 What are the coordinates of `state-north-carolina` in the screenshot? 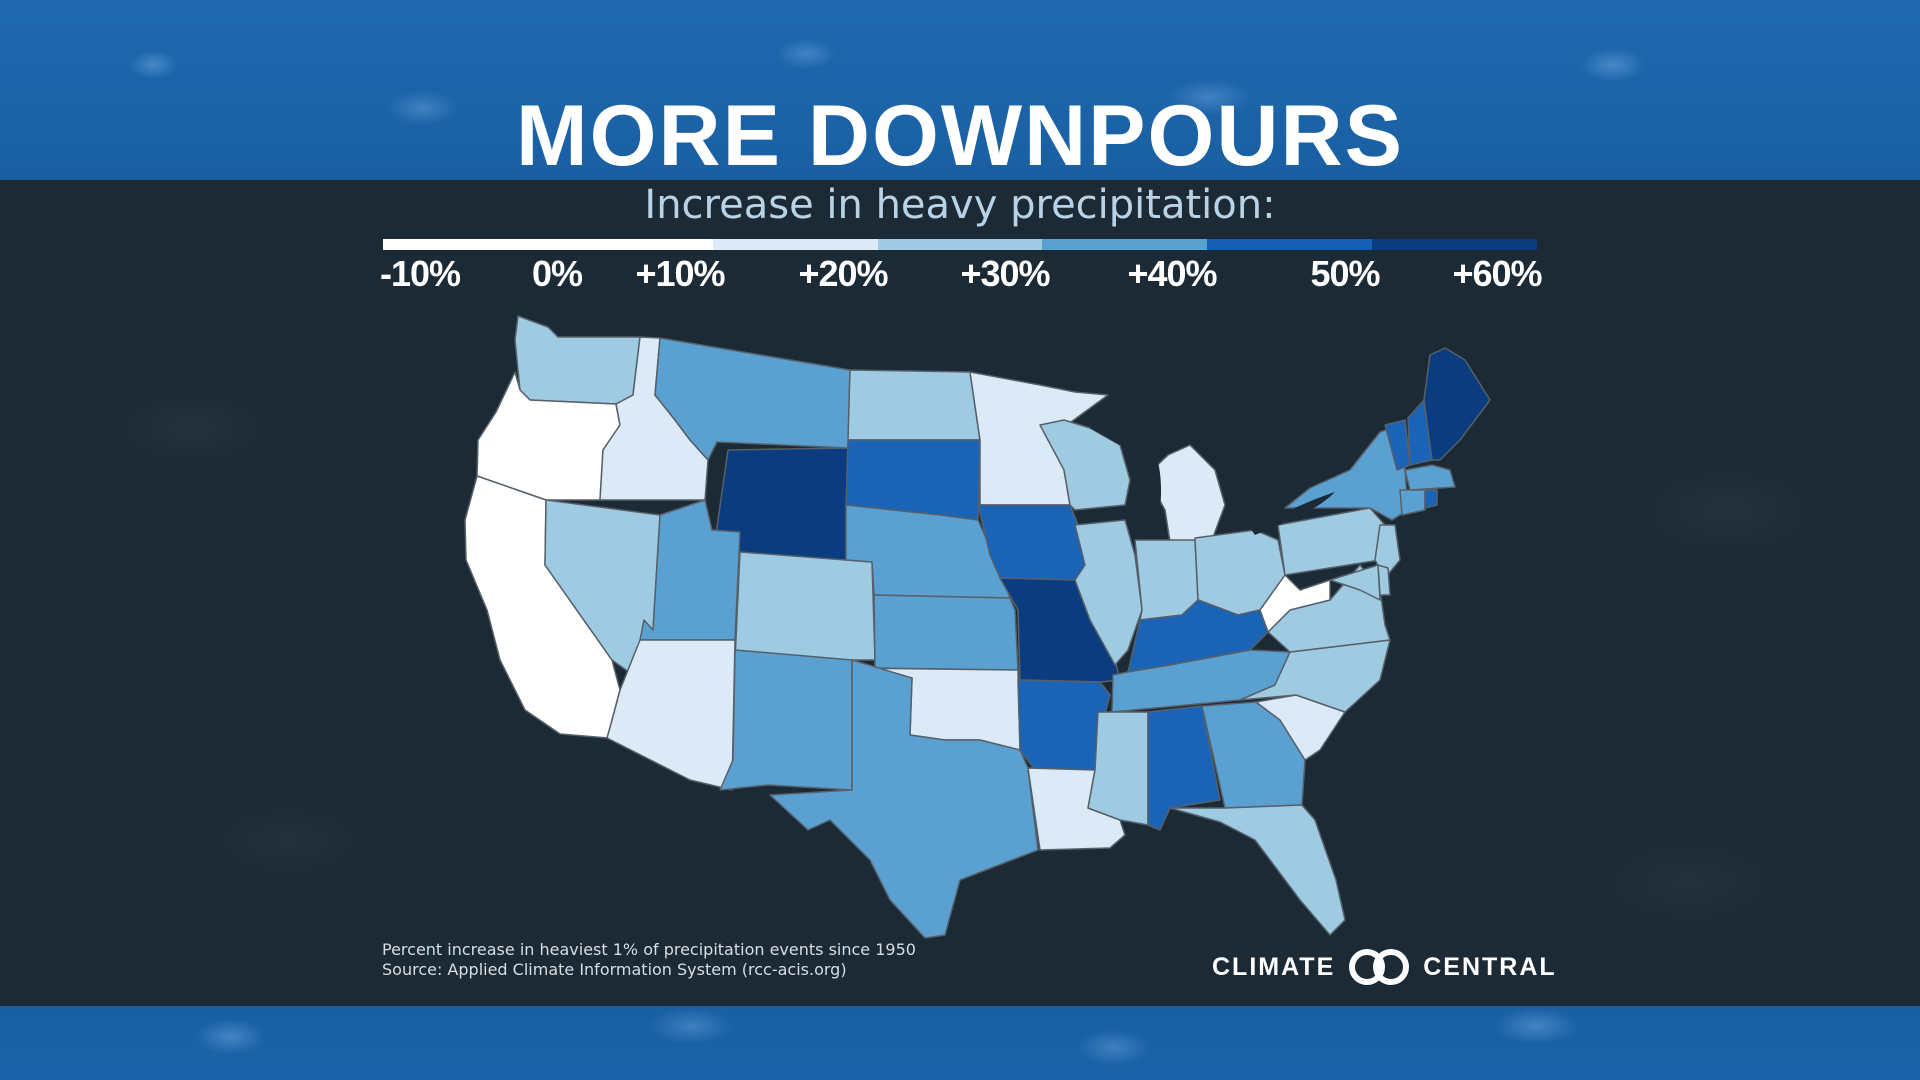 It's located at (1315, 676).